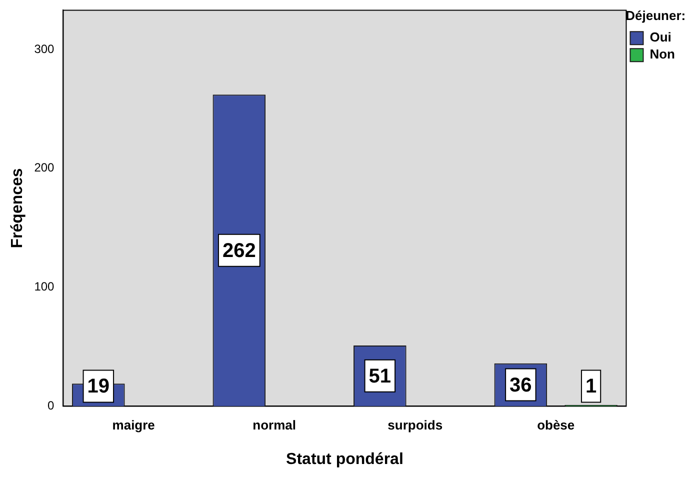  What do you see at coordinates (44, 167) in the screenshot?
I see `y-tick-label: 200` at bounding box center [44, 167].